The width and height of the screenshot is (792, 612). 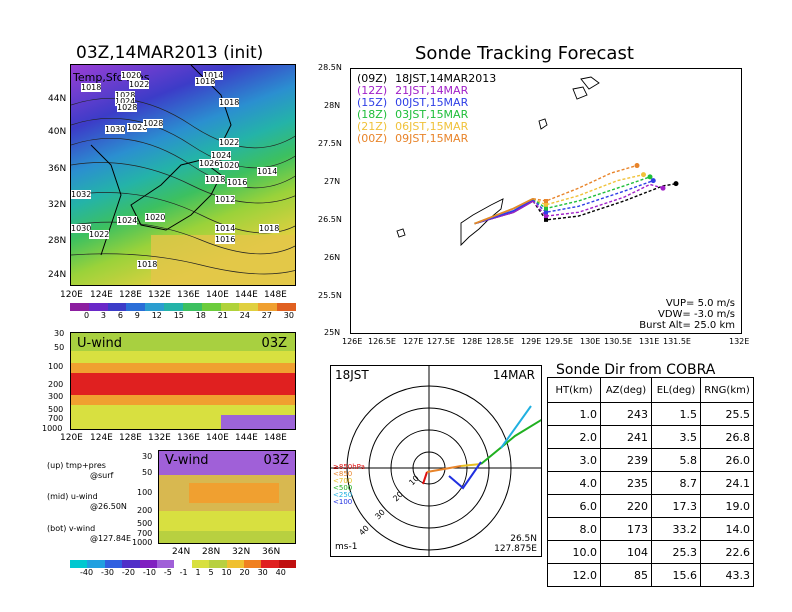 I want to click on polar-time: 18JST, so click(x=352, y=375).